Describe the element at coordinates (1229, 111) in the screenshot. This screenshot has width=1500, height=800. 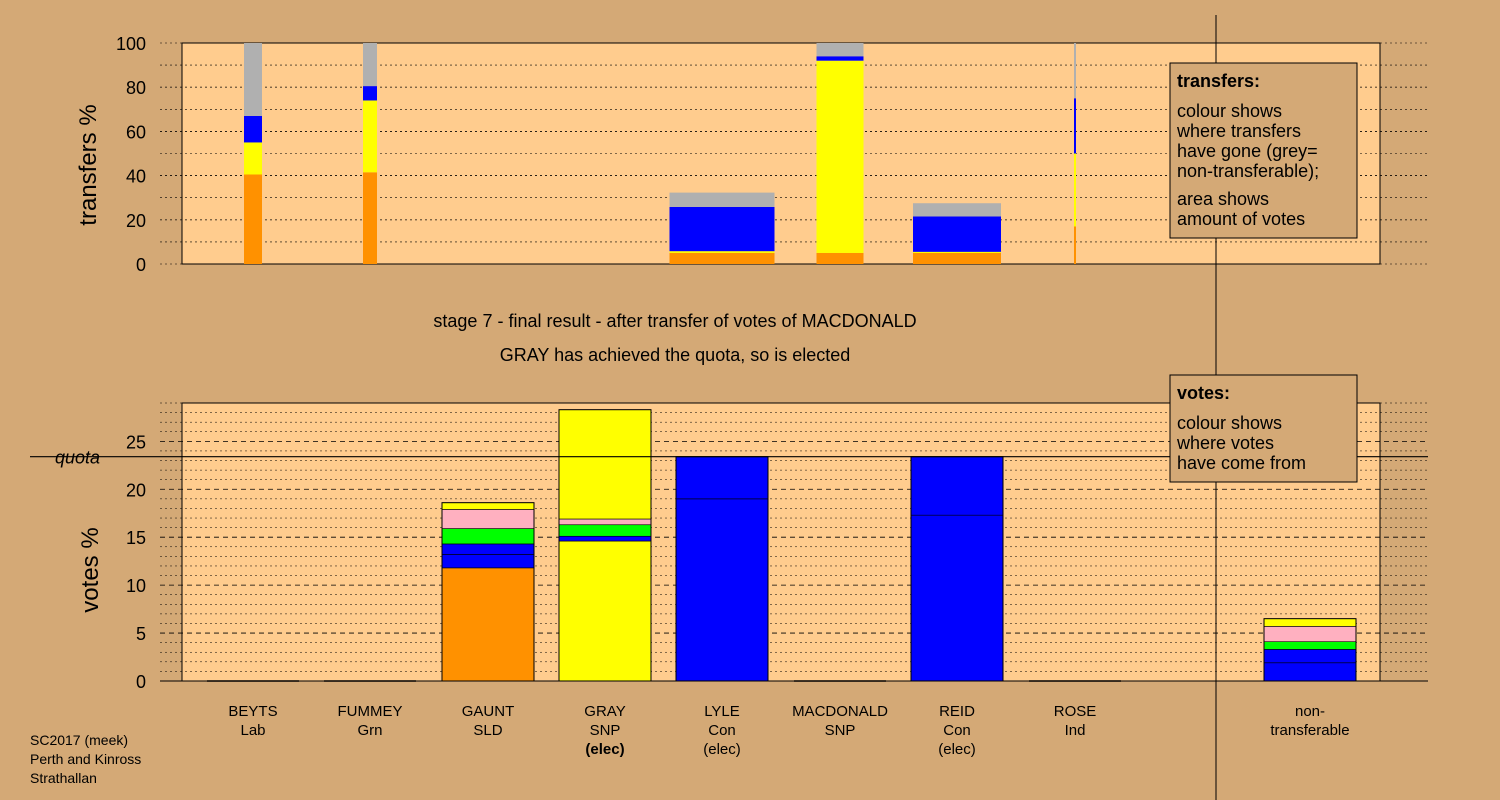
I see `transfers-legend-line: colour shows` at that location.